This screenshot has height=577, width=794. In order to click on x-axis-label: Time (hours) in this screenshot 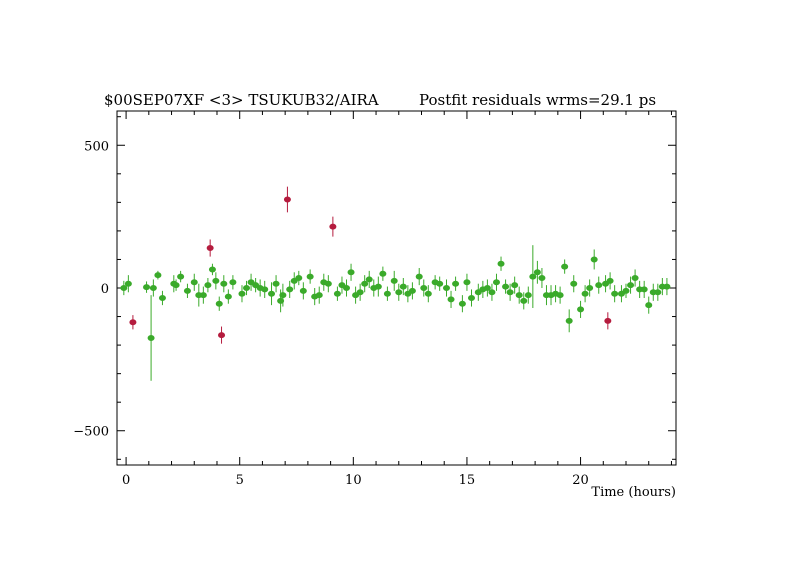, I will do `click(633, 492)`.